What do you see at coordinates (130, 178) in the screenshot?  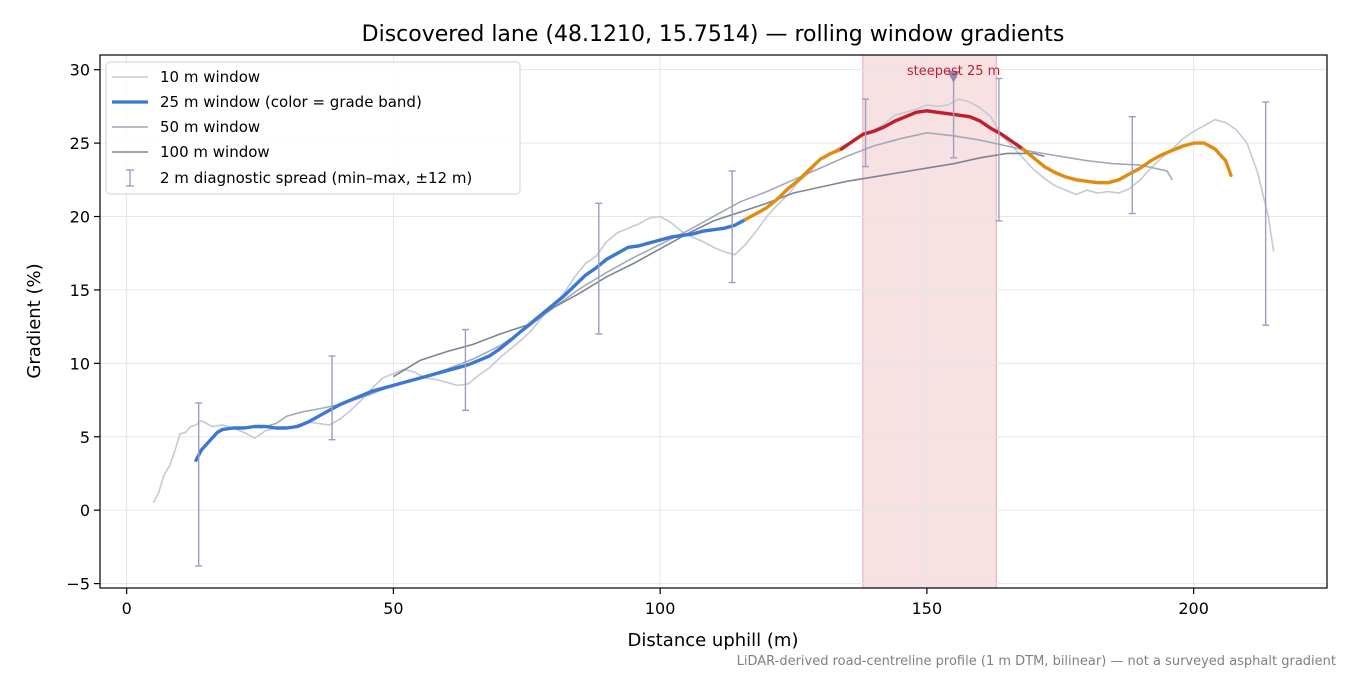 I see `legend-swatch-errorbar` at bounding box center [130, 178].